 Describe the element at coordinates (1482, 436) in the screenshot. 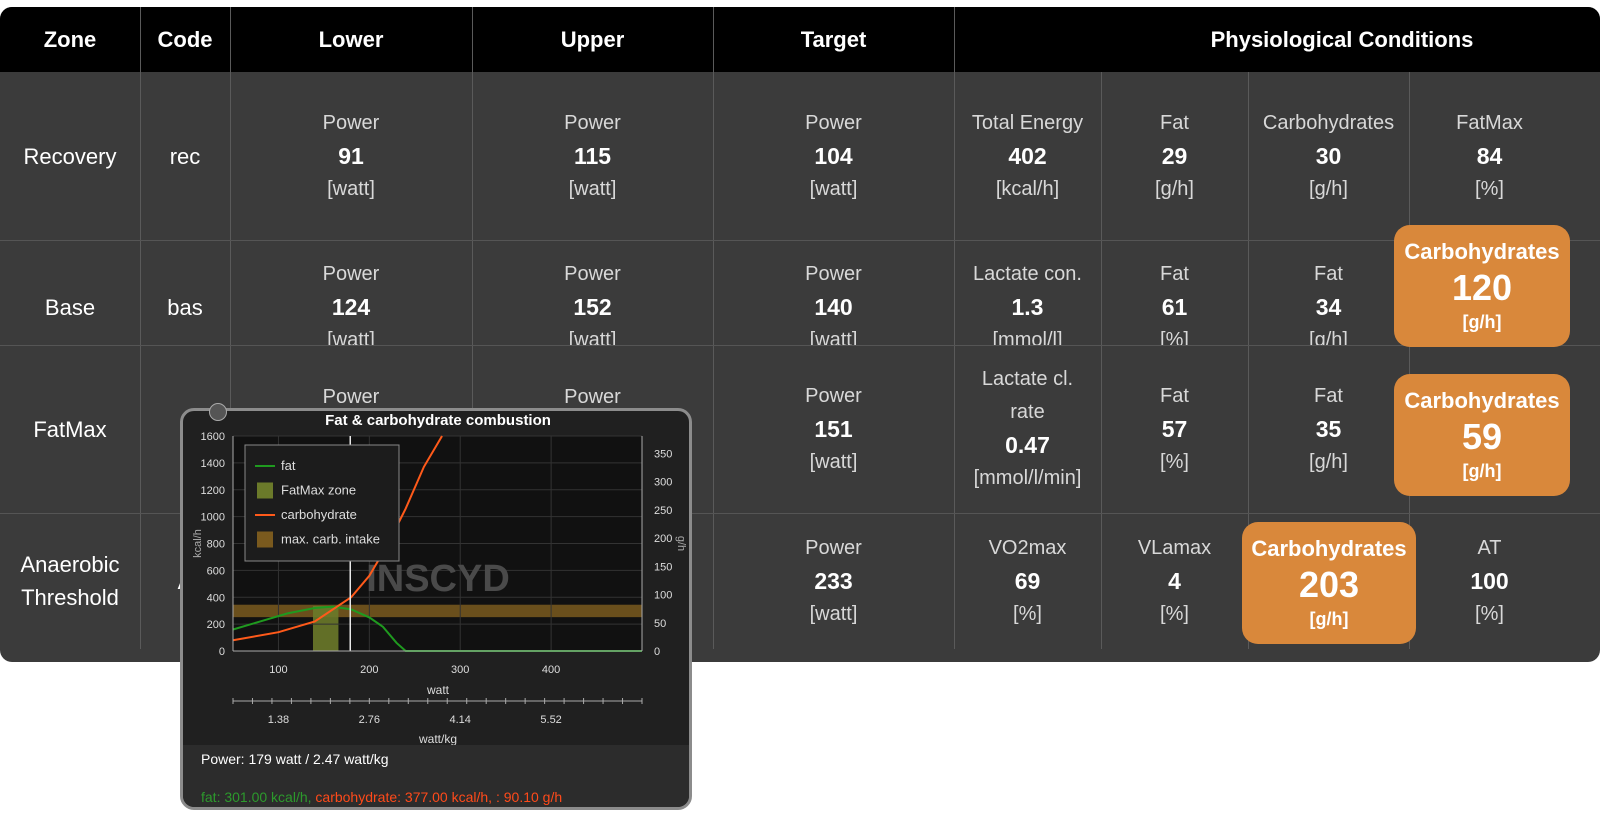

I see `badge-value: 59` at that location.